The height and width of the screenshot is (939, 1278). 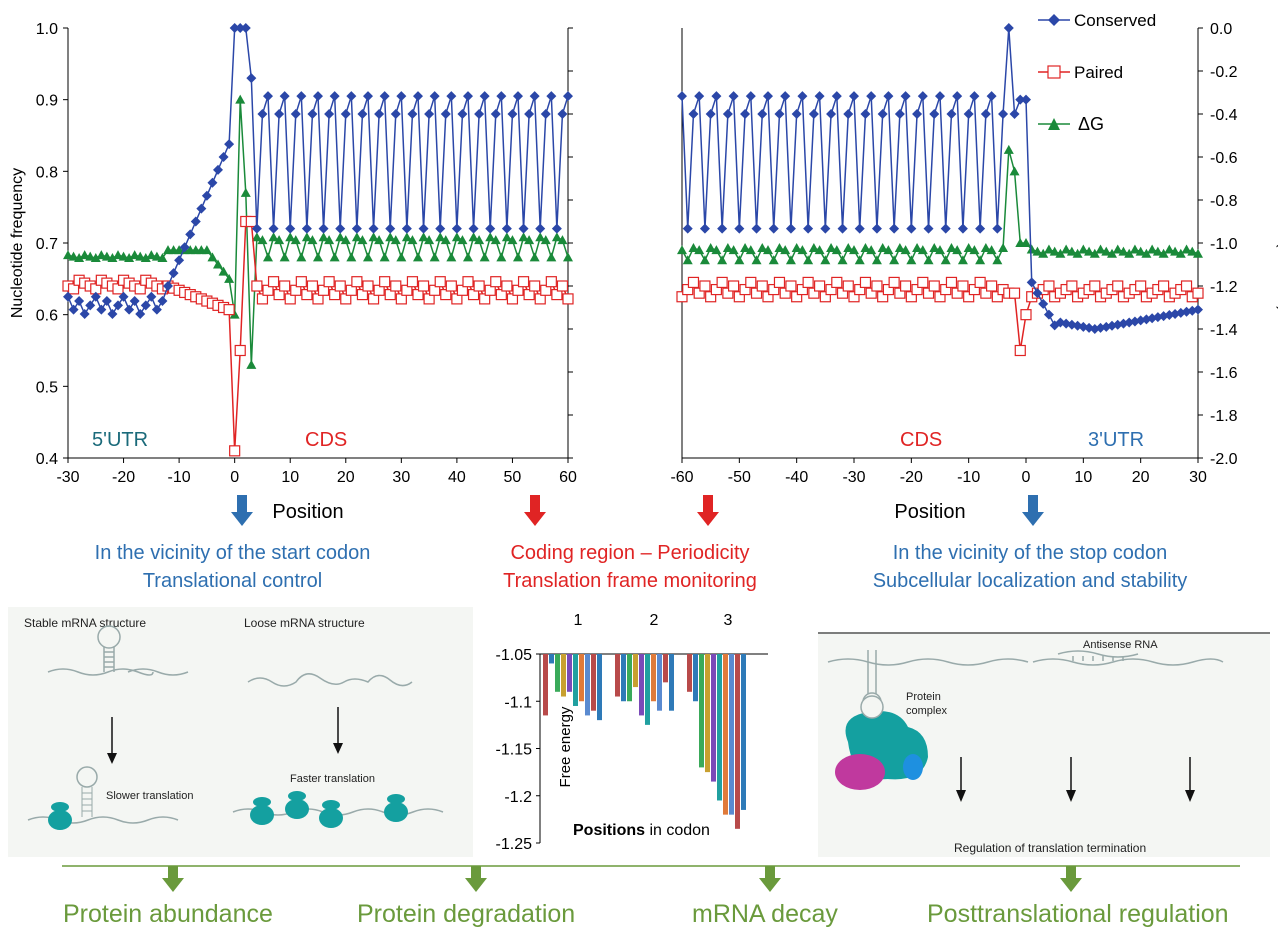 What do you see at coordinates (476, 879) in the screenshot?
I see `green-down-arrow` at bounding box center [476, 879].